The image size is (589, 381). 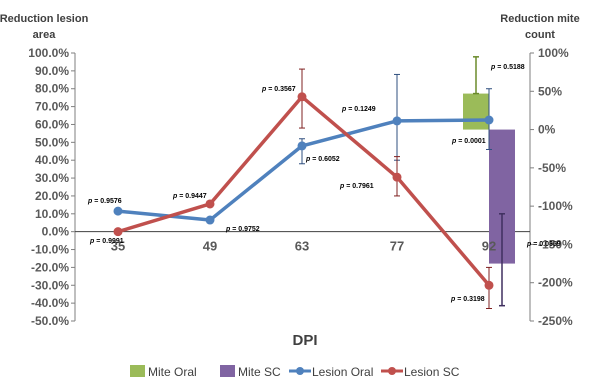 What do you see at coordinates (555, 206) in the screenshot?
I see `y-right-tick-label: -100%` at bounding box center [555, 206].